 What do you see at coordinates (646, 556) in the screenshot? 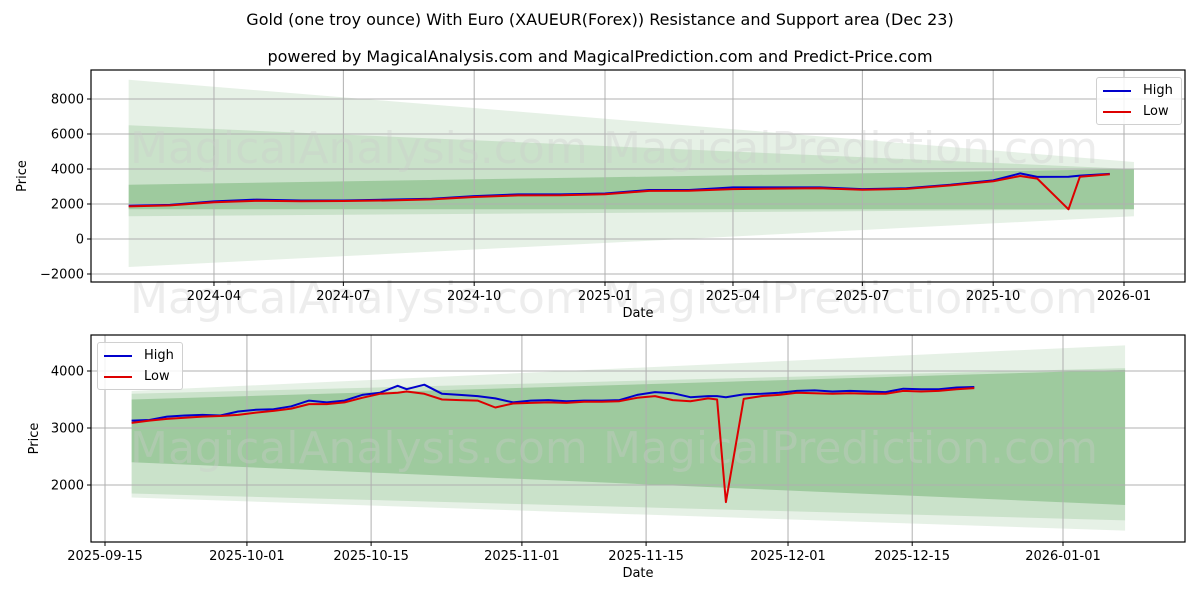
I see `x-tick-label: 2025-11-15` at bounding box center [646, 556].